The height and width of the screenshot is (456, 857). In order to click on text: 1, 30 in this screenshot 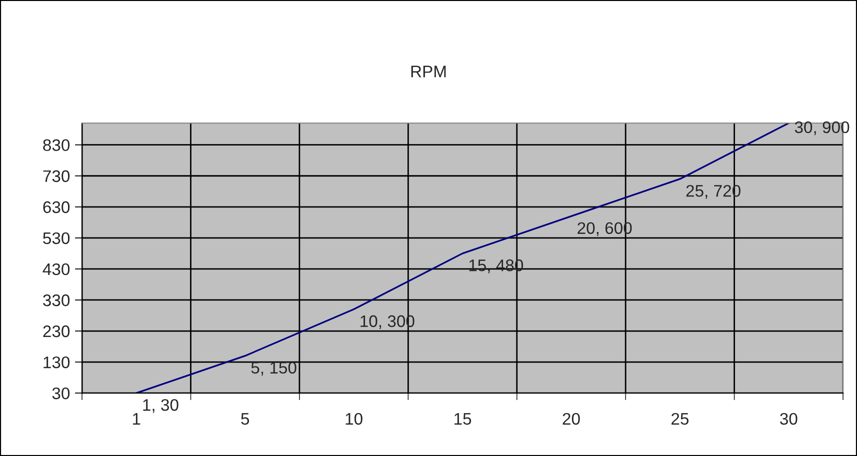, I will do `click(160, 406)`.